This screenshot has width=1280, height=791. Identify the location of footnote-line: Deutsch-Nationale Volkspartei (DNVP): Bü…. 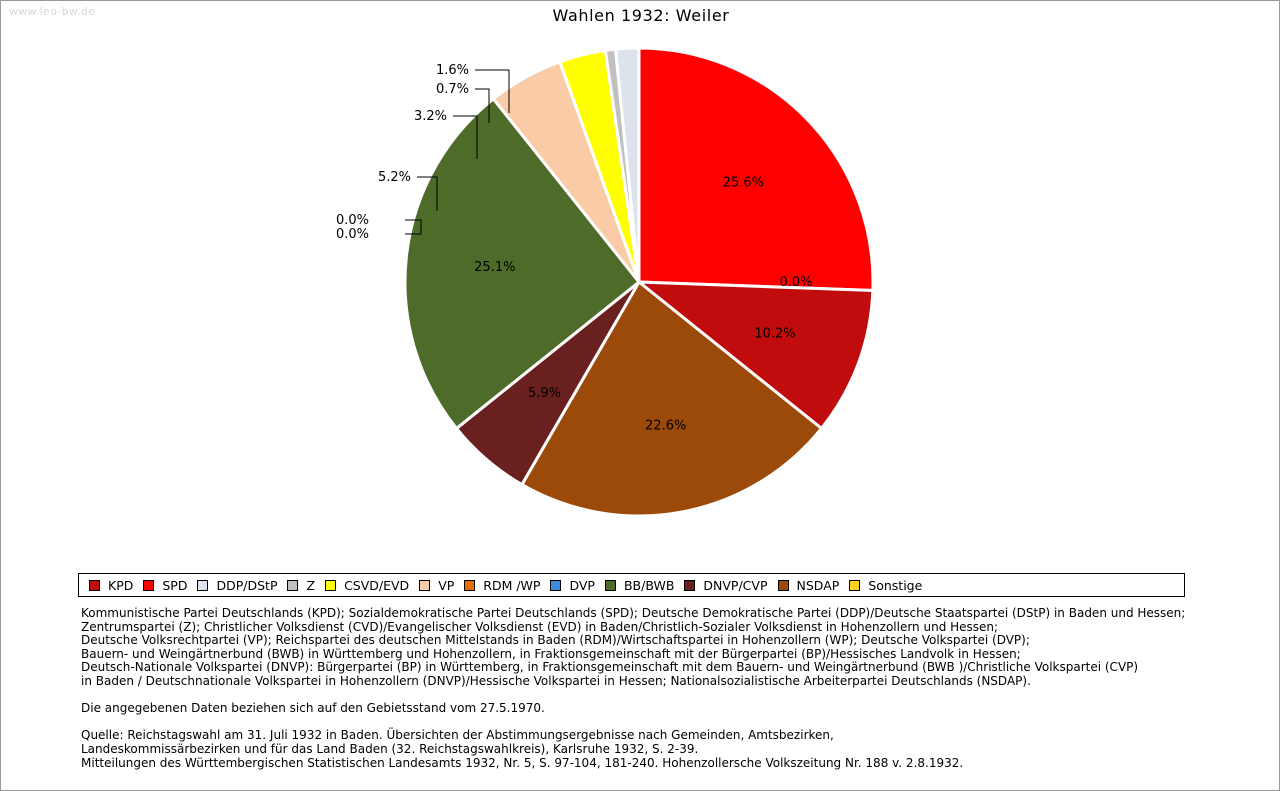
(610, 667).